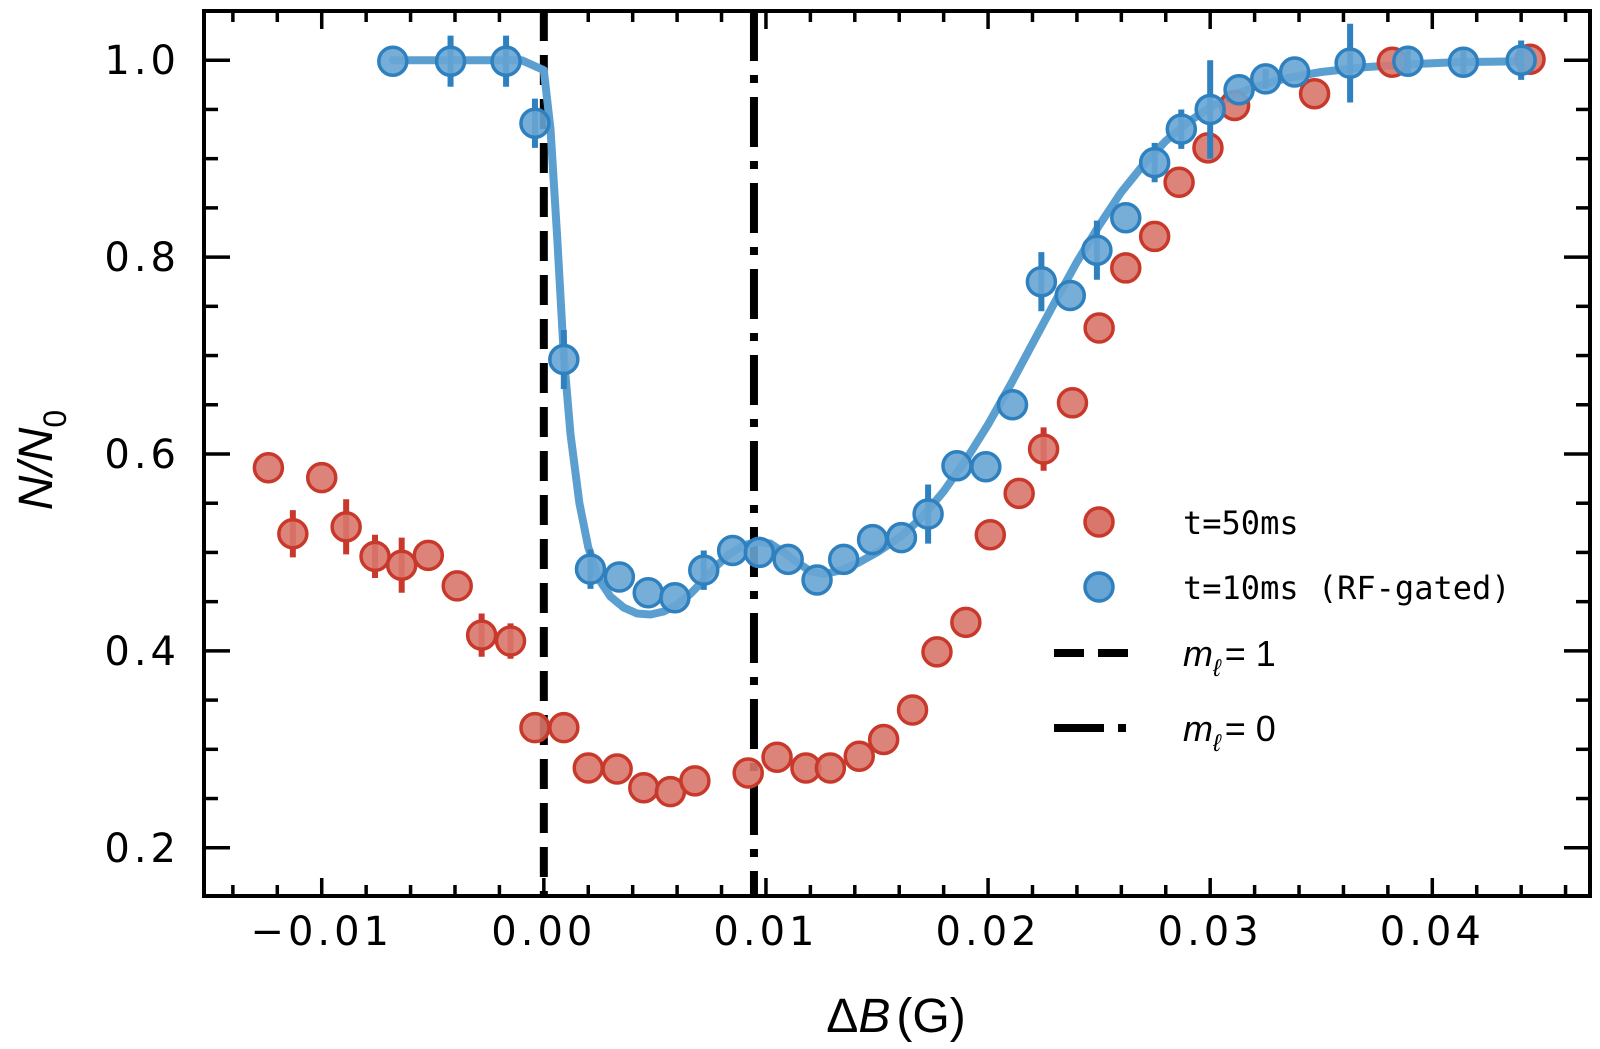 This screenshot has width=1600, height=1049. Describe the element at coordinates (142, 849) in the screenshot. I see `y-tick-label: 0.2` at that location.